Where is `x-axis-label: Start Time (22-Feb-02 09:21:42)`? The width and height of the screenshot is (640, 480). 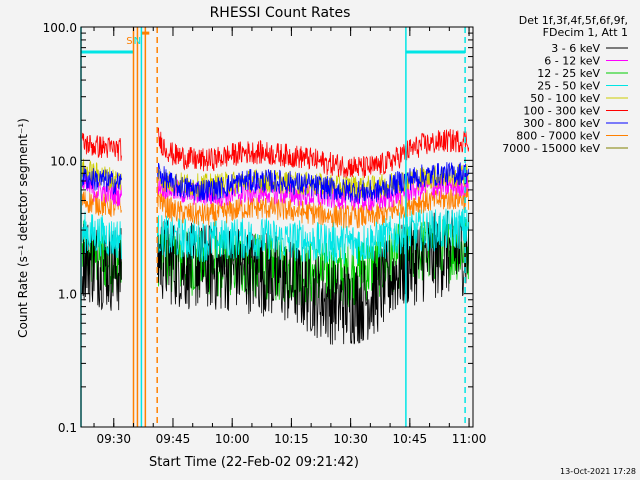 x-axis-label: Start Time (22-Feb-02 09:21:42) is located at coordinates (254, 462).